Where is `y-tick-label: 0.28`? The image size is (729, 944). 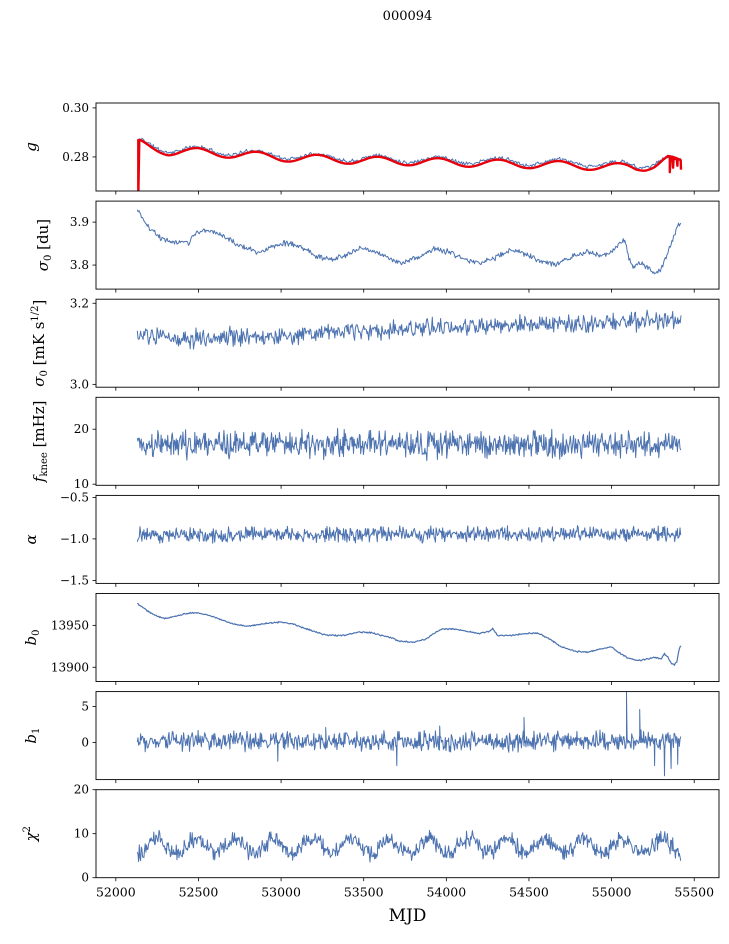
y-tick-label: 0.28 is located at coordinates (75, 157).